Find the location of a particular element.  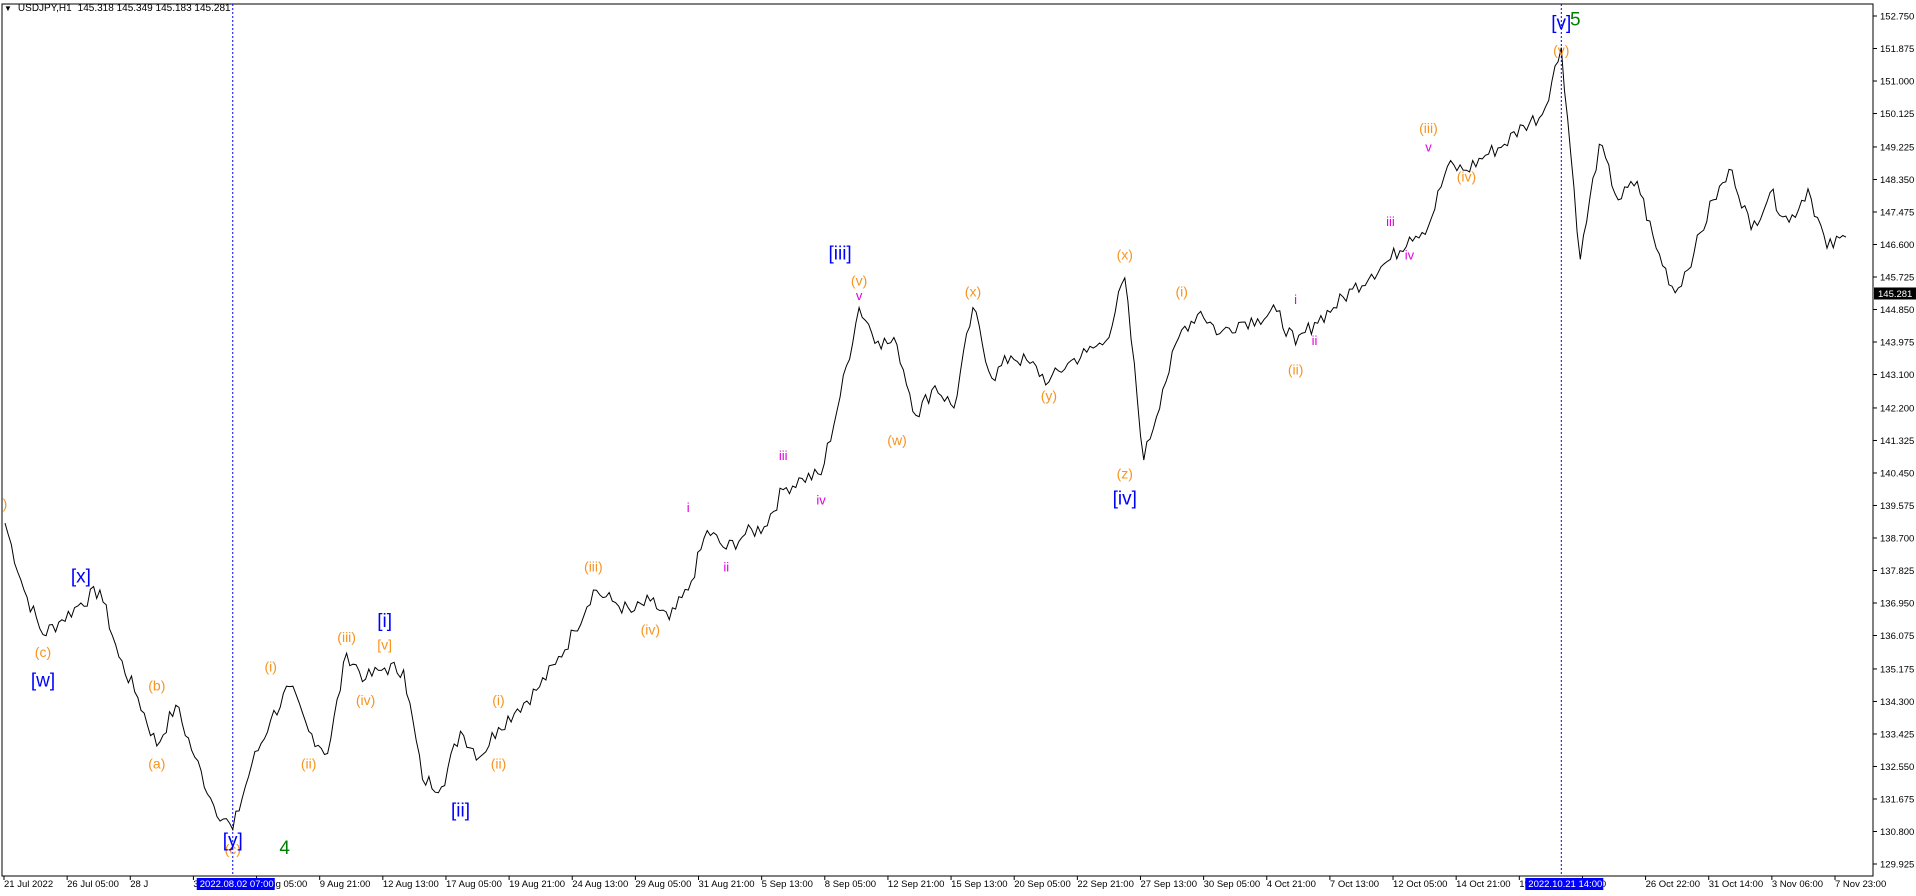

x-tick-label: 15 Sep 13:00 is located at coordinates (979, 884).